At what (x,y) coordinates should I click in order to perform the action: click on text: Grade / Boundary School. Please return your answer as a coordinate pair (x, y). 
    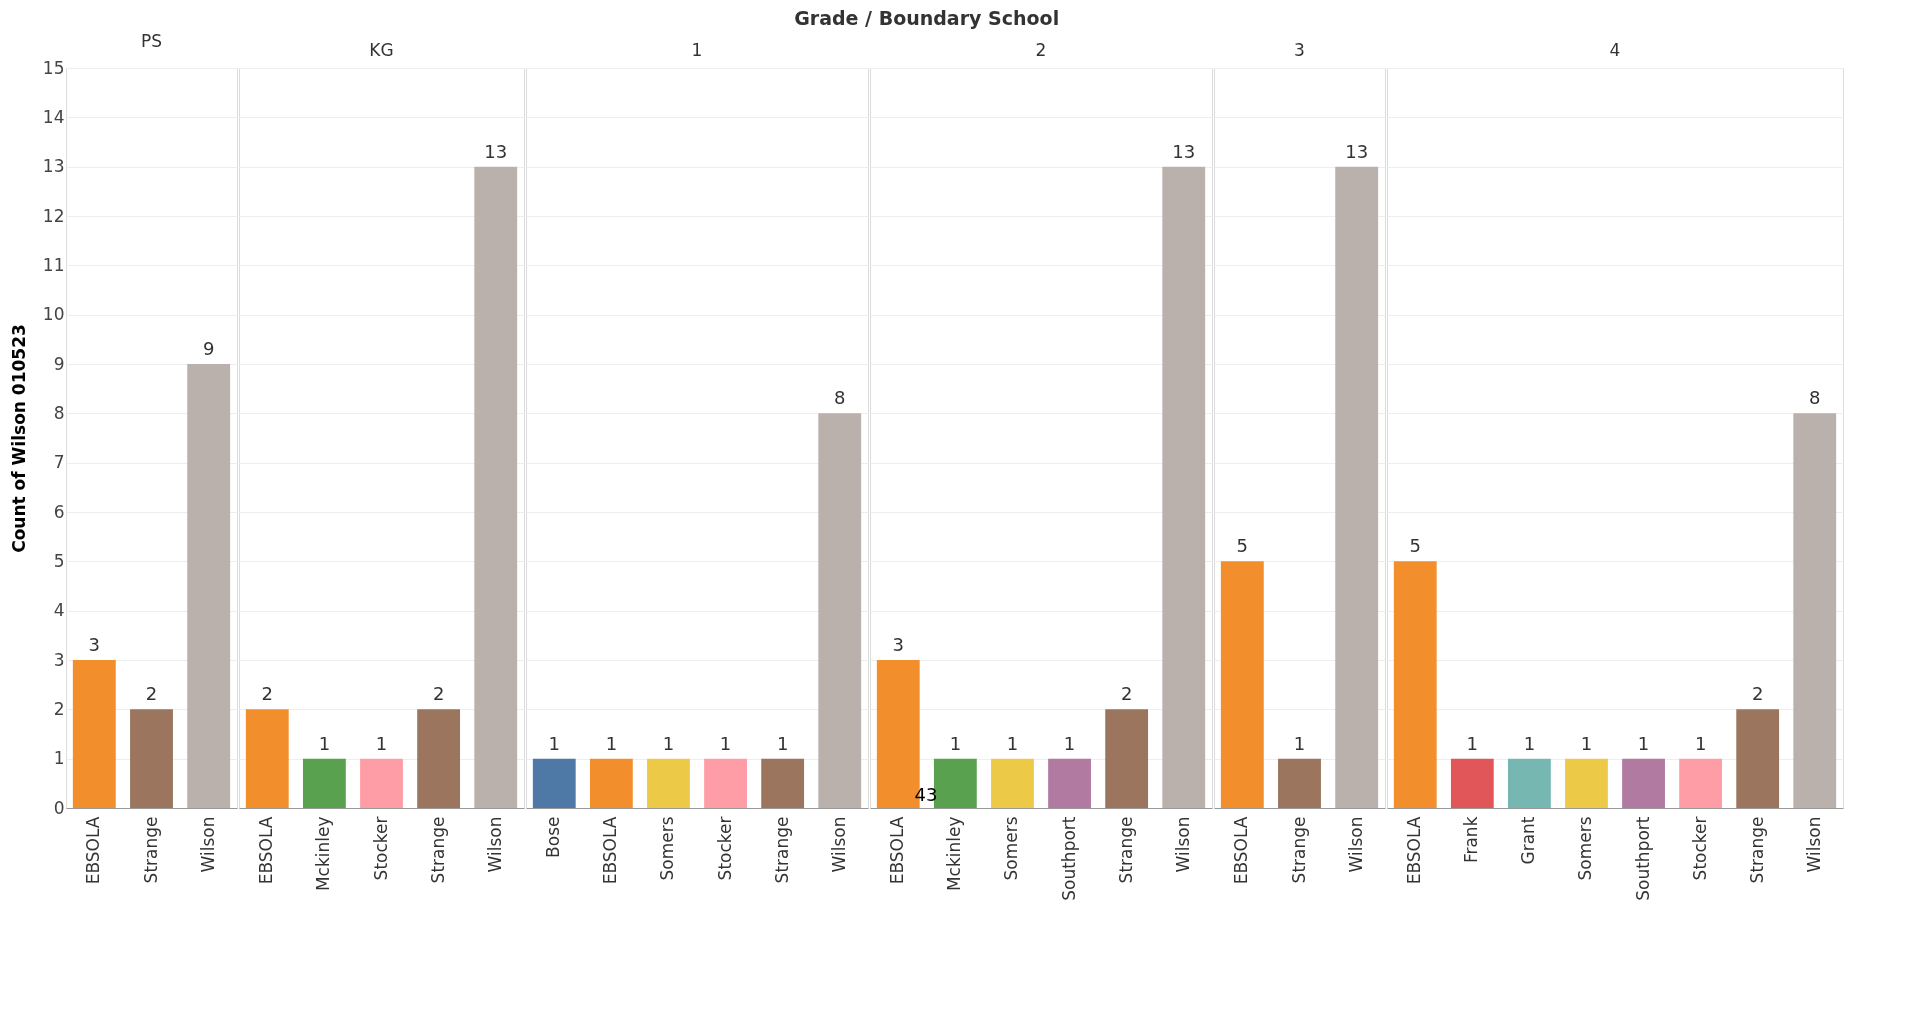
    Looking at the image, I should click on (927, 17).